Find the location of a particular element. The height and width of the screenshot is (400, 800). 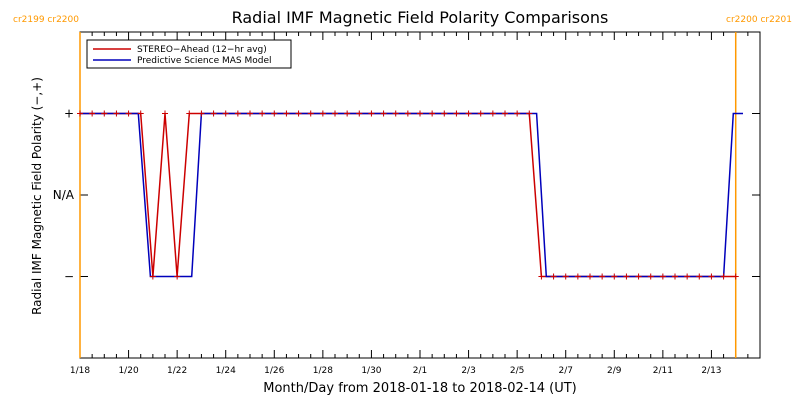

legend-label-stereo: STEREO−Ahead (12−hr avg) is located at coordinates (202, 50).